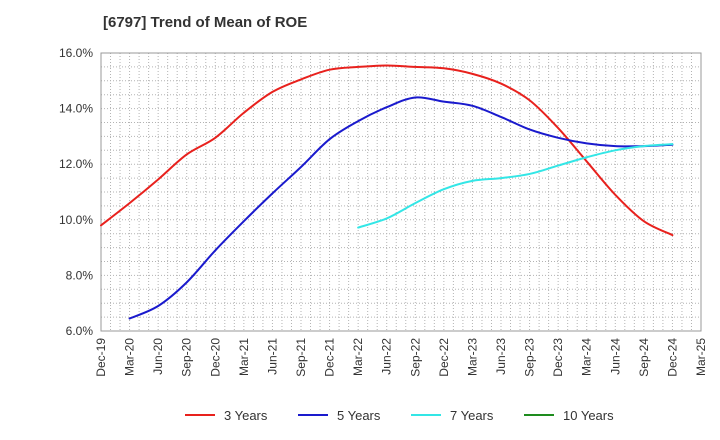 Image resolution: width=720 pixels, height=440 pixels. Describe the element at coordinates (301, 357) in the screenshot. I see `x-tick-label: Sep-21` at that location.